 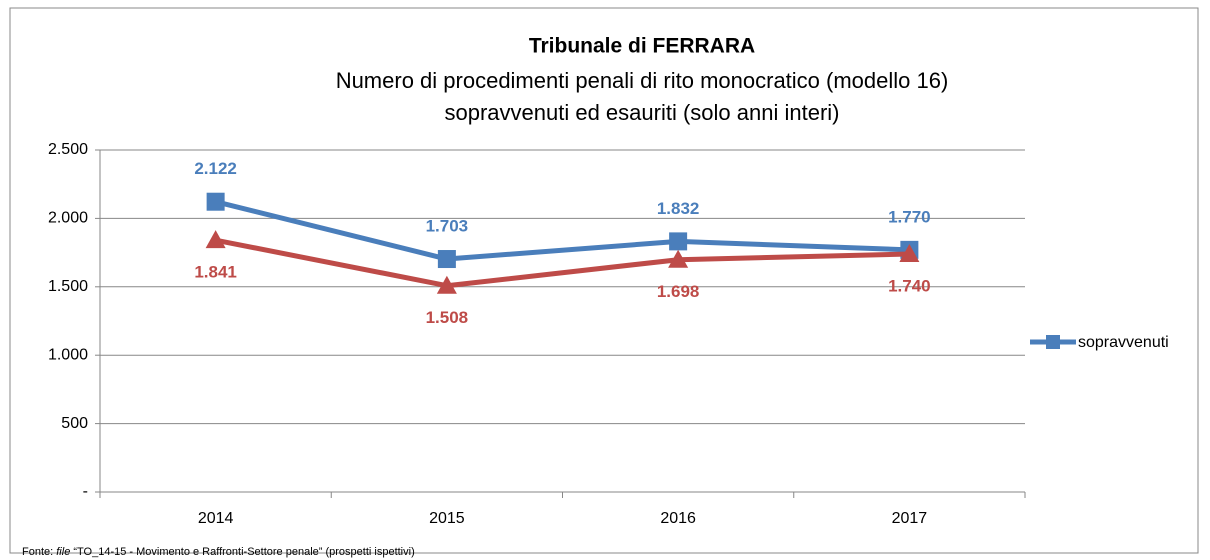 I want to click on data-label: 1.740, so click(x=909, y=285).